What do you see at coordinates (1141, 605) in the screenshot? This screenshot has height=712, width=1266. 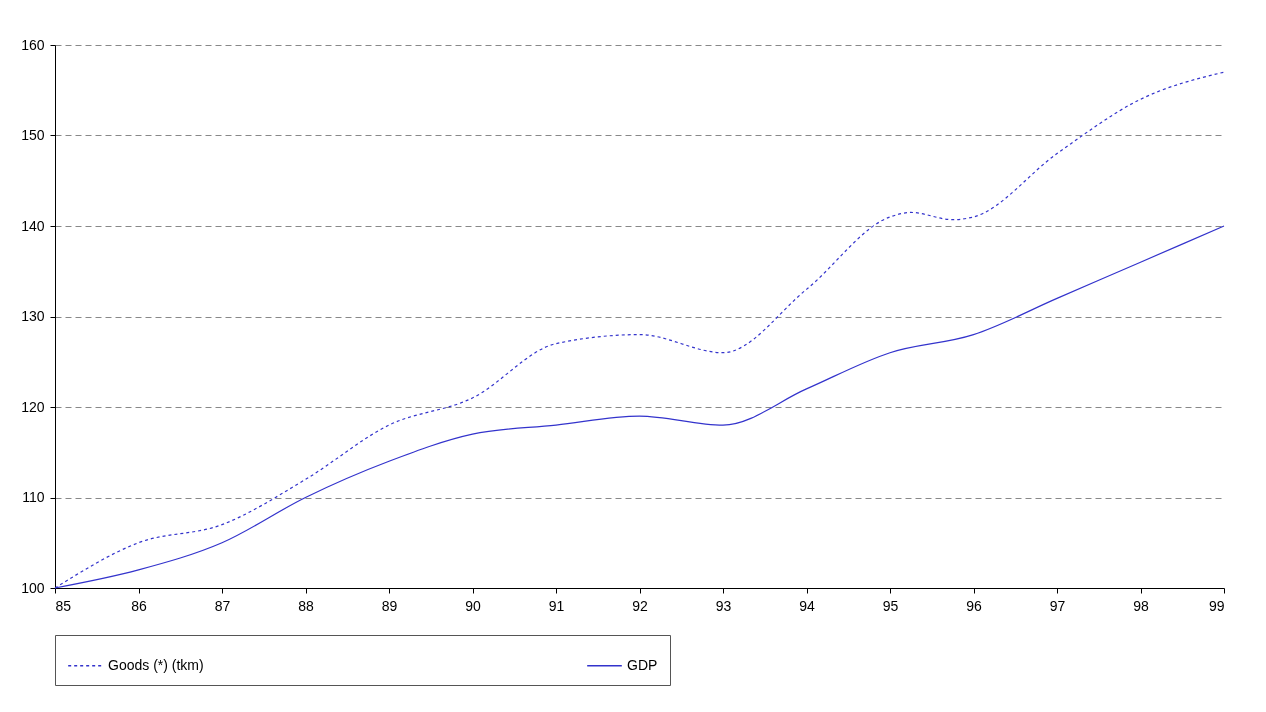 I see `x-tick-label: 98` at bounding box center [1141, 605].